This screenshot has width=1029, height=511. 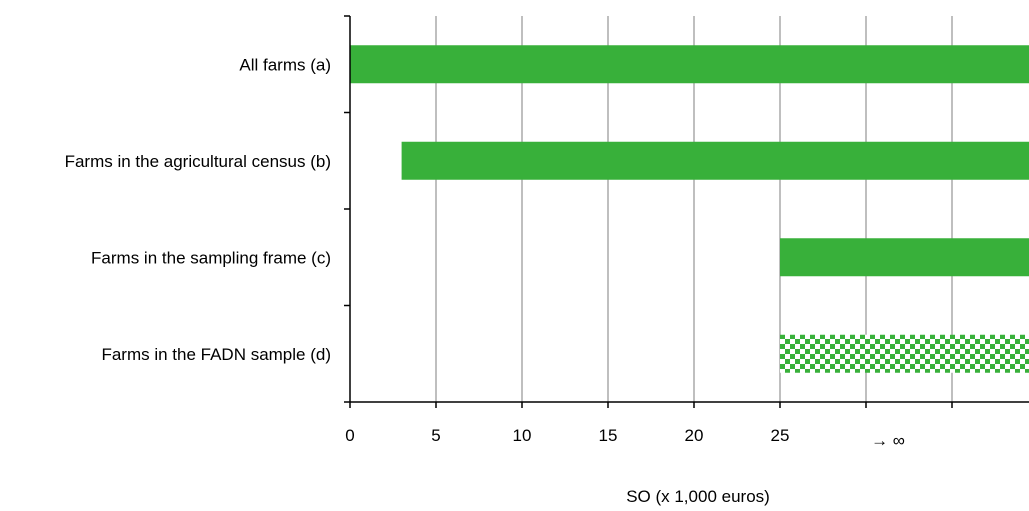 What do you see at coordinates (888, 440) in the screenshot?
I see `infinity-label: → ∞` at bounding box center [888, 440].